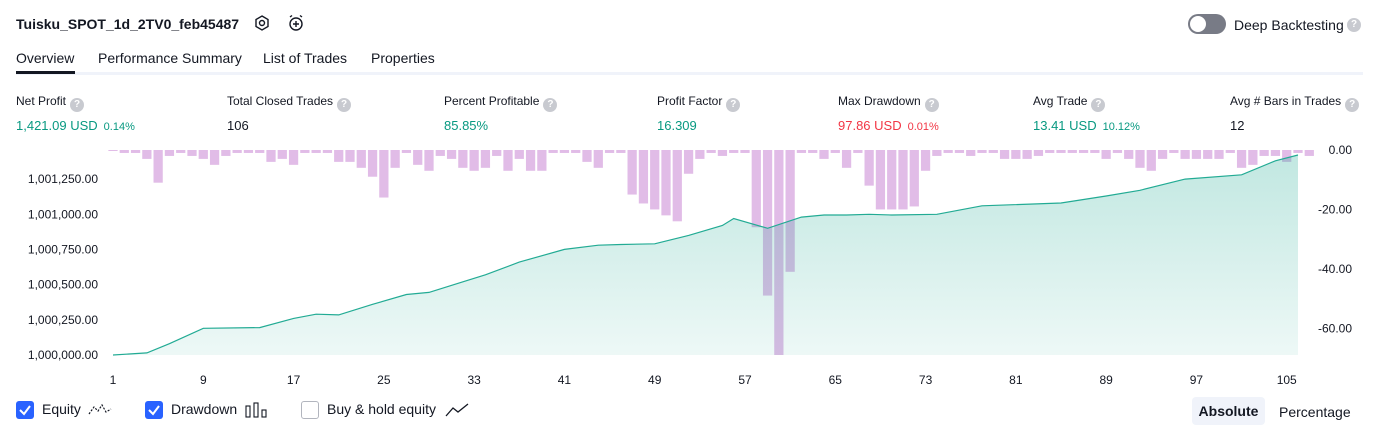 The width and height of the screenshot is (1379, 435). I want to click on y-axis-right: 0.00 -20.00 -40.00 -60.00, so click(1335, 239).